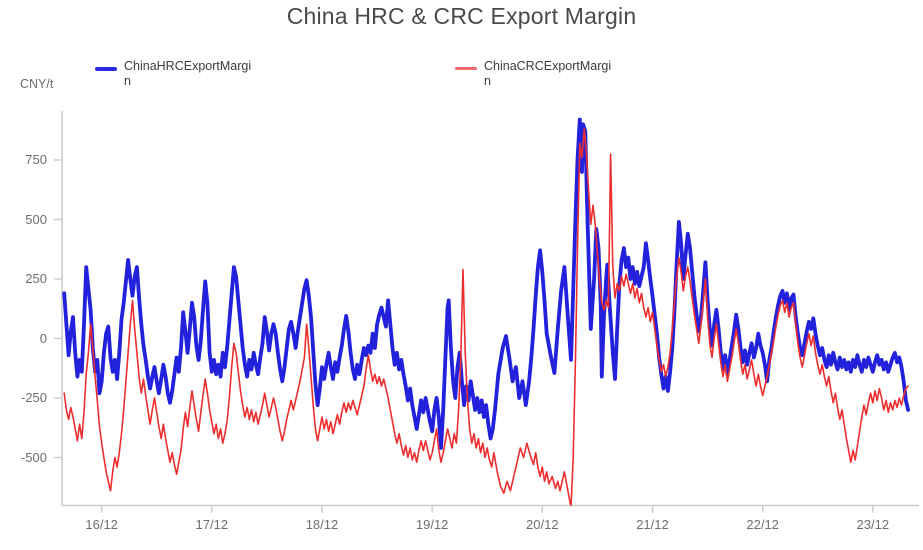 The height and width of the screenshot is (550, 923). I want to click on x-tick-label: 20/12, so click(542, 524).